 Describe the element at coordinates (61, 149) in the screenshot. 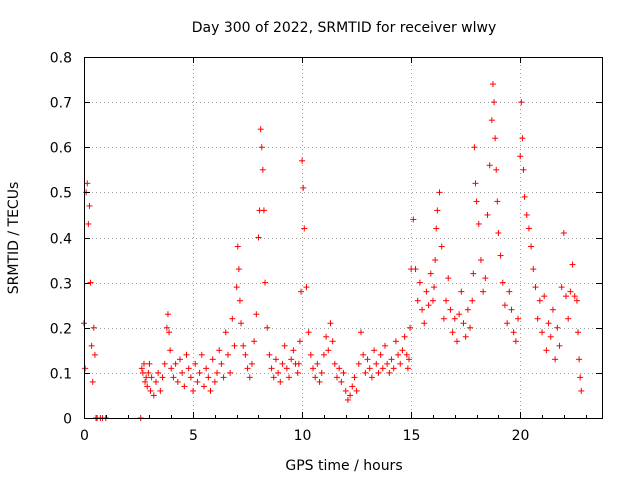

I see `y-tick-label: 0.6` at that location.